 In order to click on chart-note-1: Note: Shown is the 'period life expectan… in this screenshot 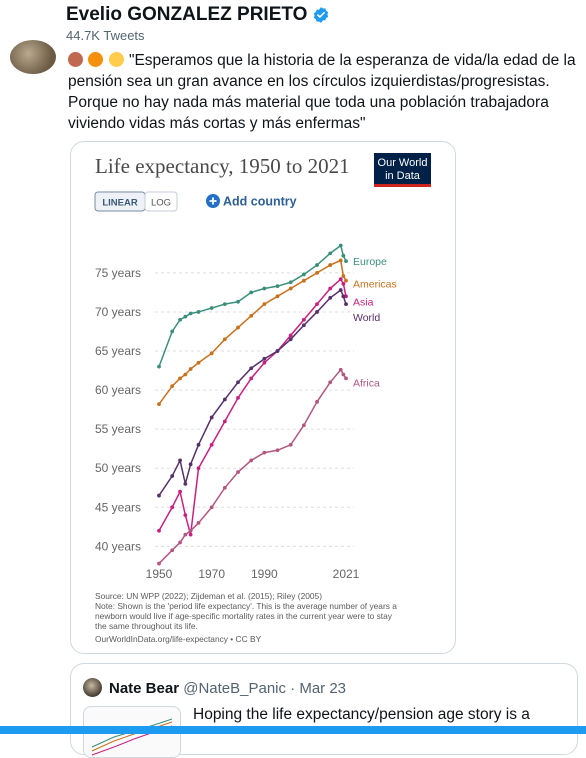, I will do `click(246, 606)`.